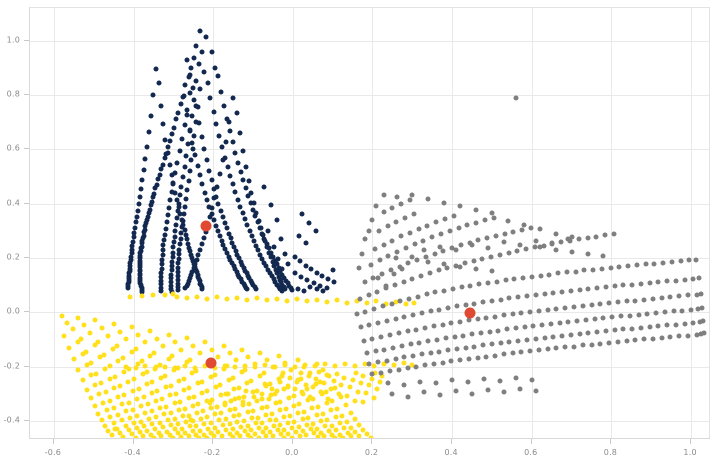 Image resolution: width=723 pixels, height=469 pixels. What do you see at coordinates (13, 148) in the screenshot?
I see `y-tick-label: 0.6` at bounding box center [13, 148].